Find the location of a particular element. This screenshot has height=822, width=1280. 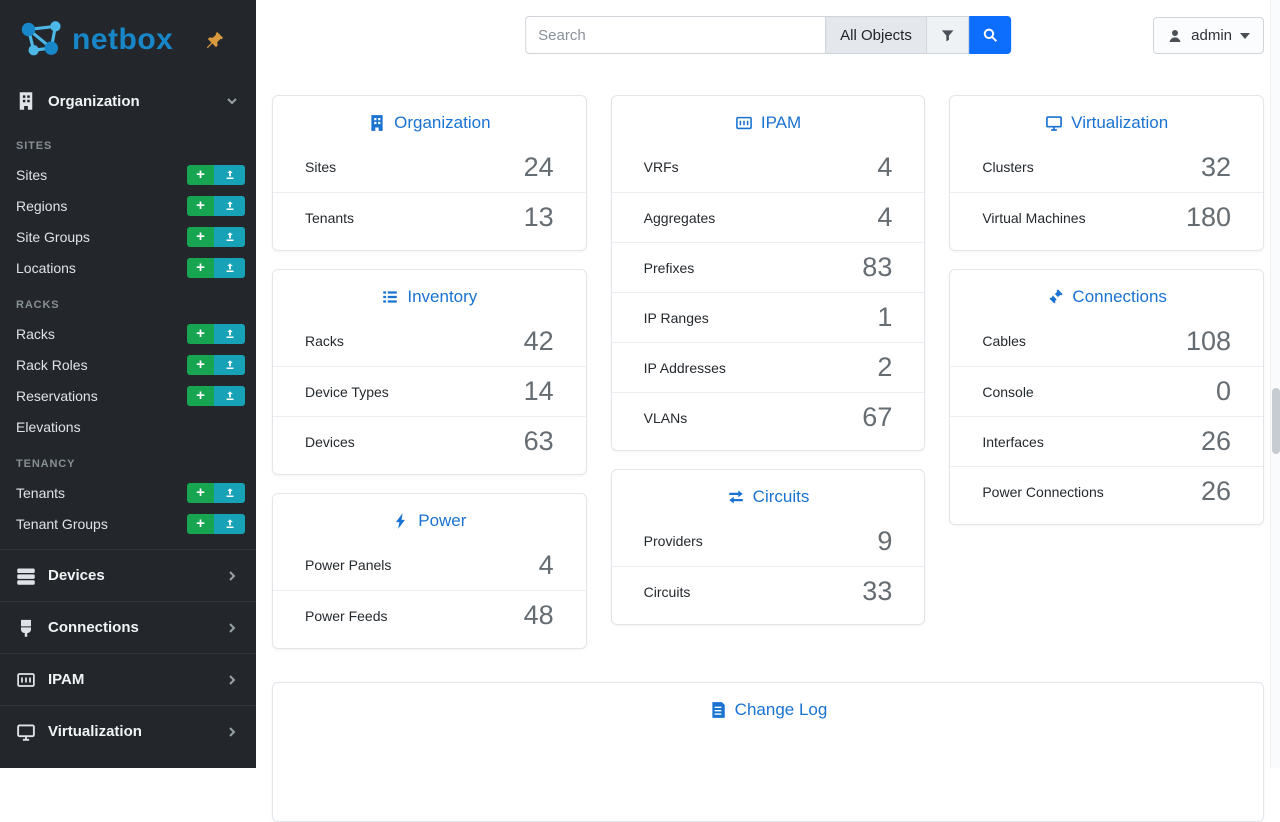

user-menu: admin is located at coordinates (1208, 35).